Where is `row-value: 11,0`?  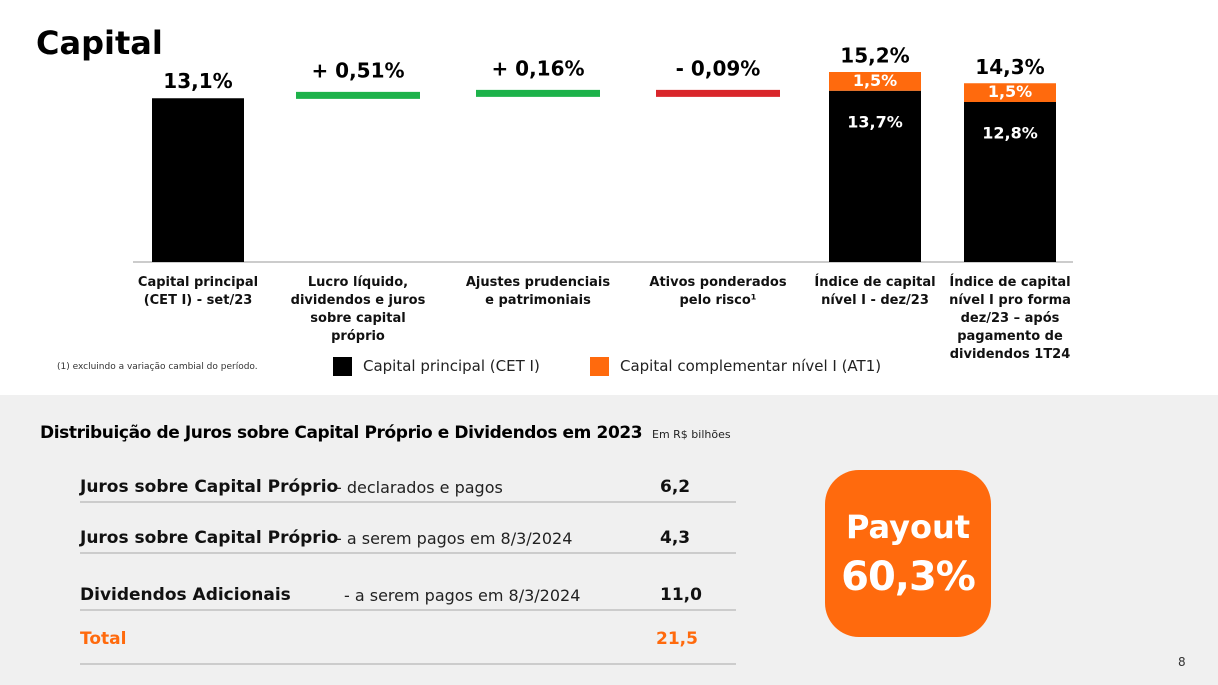
row-value: 11,0 is located at coordinates (681, 595).